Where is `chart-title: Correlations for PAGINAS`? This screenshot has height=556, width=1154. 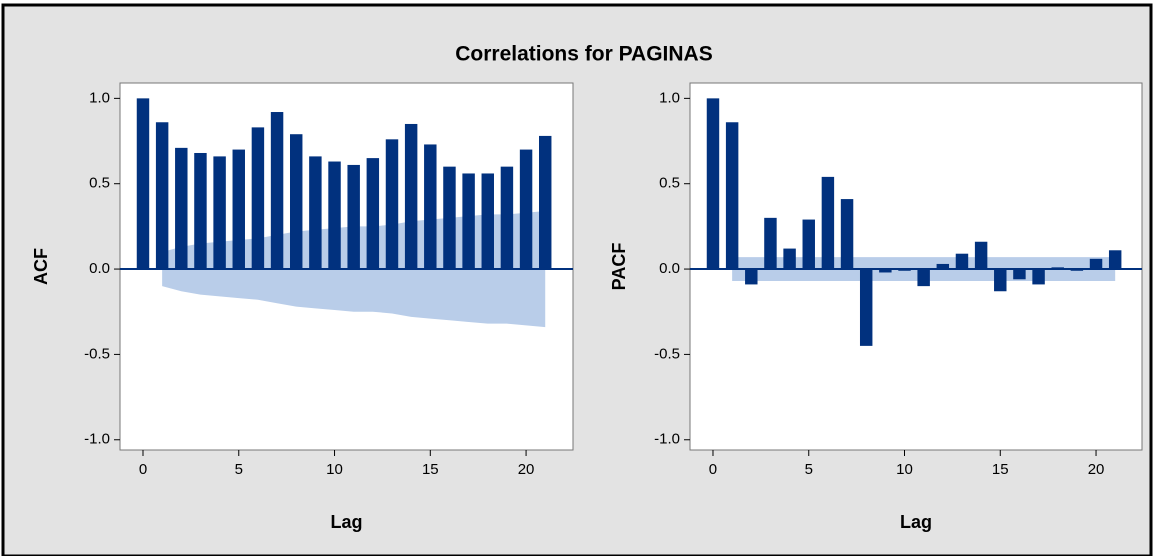
chart-title: Correlations for PAGINAS is located at coordinates (583, 54).